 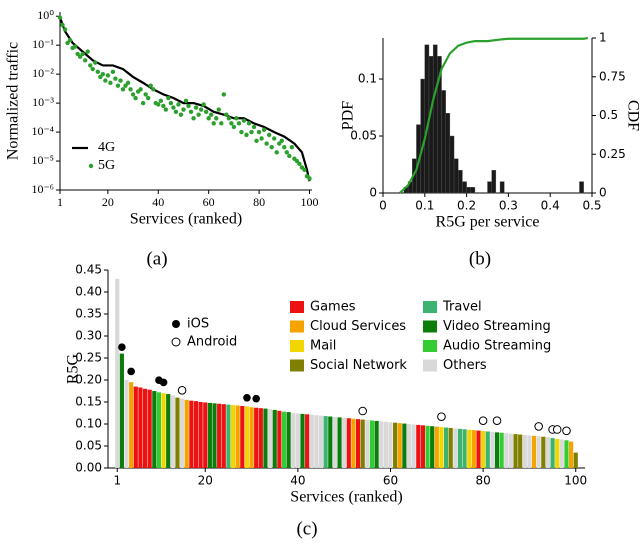 What do you see at coordinates (91, 166) in the screenshot?
I see `legend-point` at bounding box center [91, 166].